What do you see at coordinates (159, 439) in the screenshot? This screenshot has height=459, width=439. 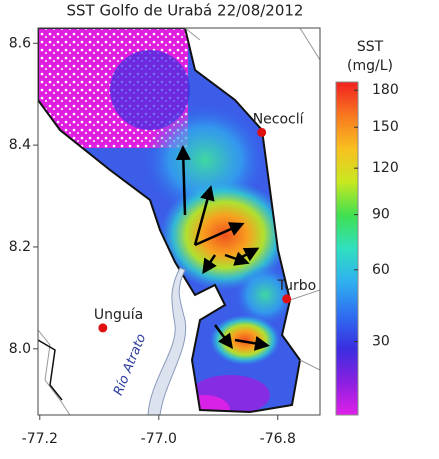 I see `x-tick-label: -77.0` at bounding box center [159, 439].